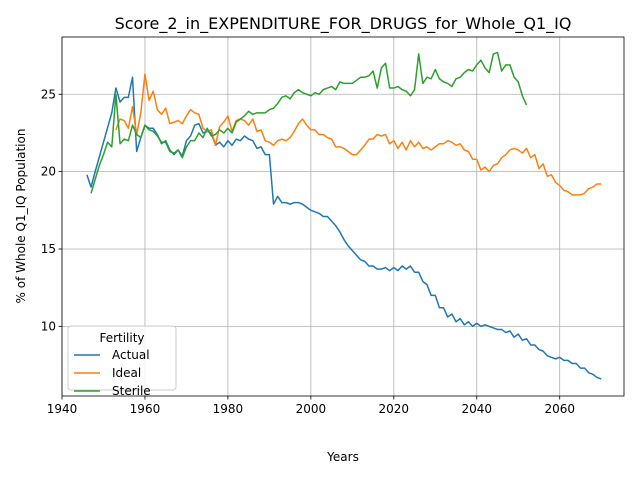 This screenshot has width=640, height=480. I want to click on legend: Fertility Actual Ideal Sterile, so click(122, 361).